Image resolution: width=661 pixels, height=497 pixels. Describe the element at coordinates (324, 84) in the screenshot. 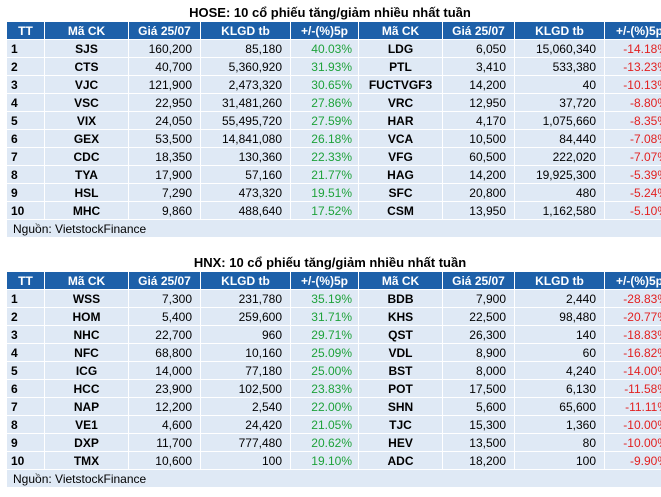

I see `gainer-change-cell: 30.65%` at that location.